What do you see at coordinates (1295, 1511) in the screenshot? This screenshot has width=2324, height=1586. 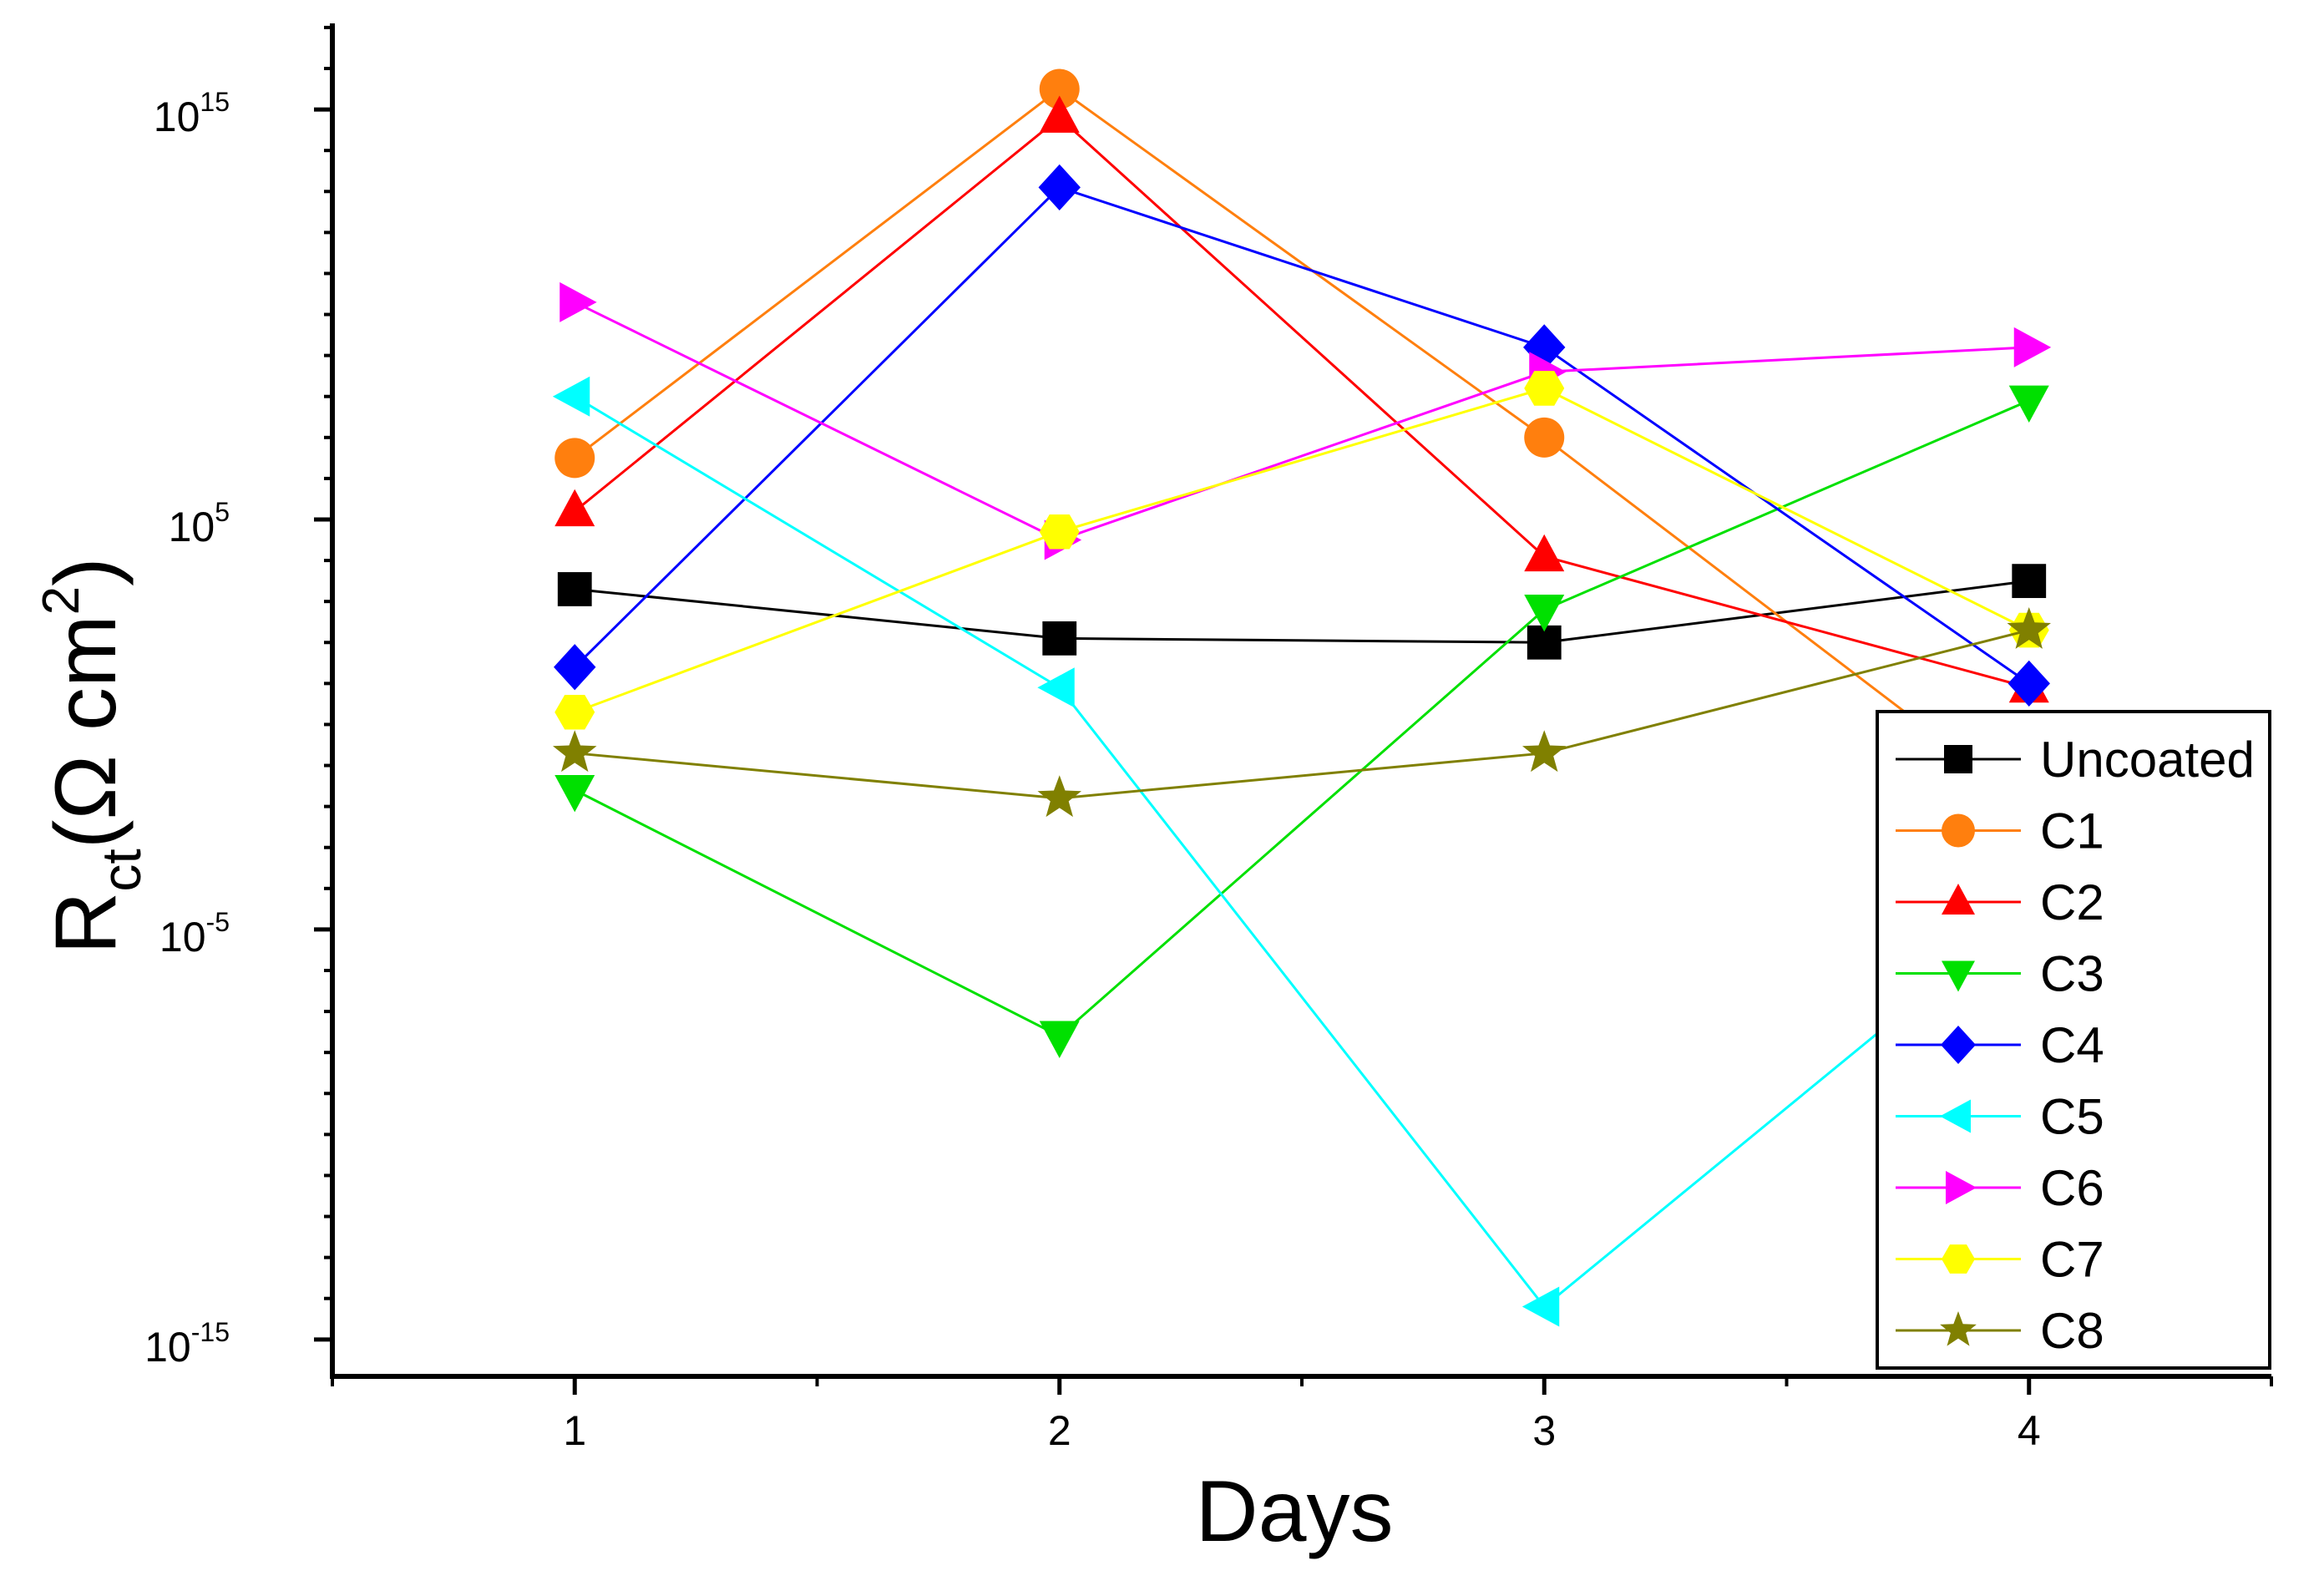 I see `x-axis-title: Days` at bounding box center [1295, 1511].